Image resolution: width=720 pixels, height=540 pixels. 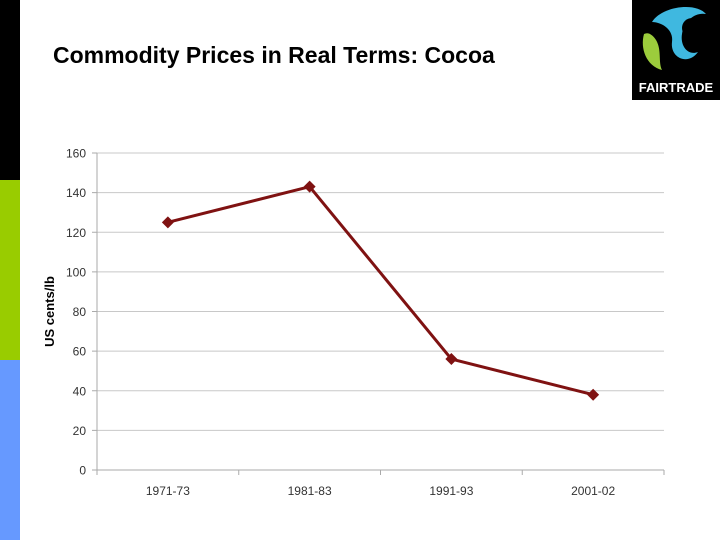 What do you see at coordinates (274, 55) in the screenshot?
I see `slide-title: Commodity Prices in Real Terms: Cocoa` at bounding box center [274, 55].